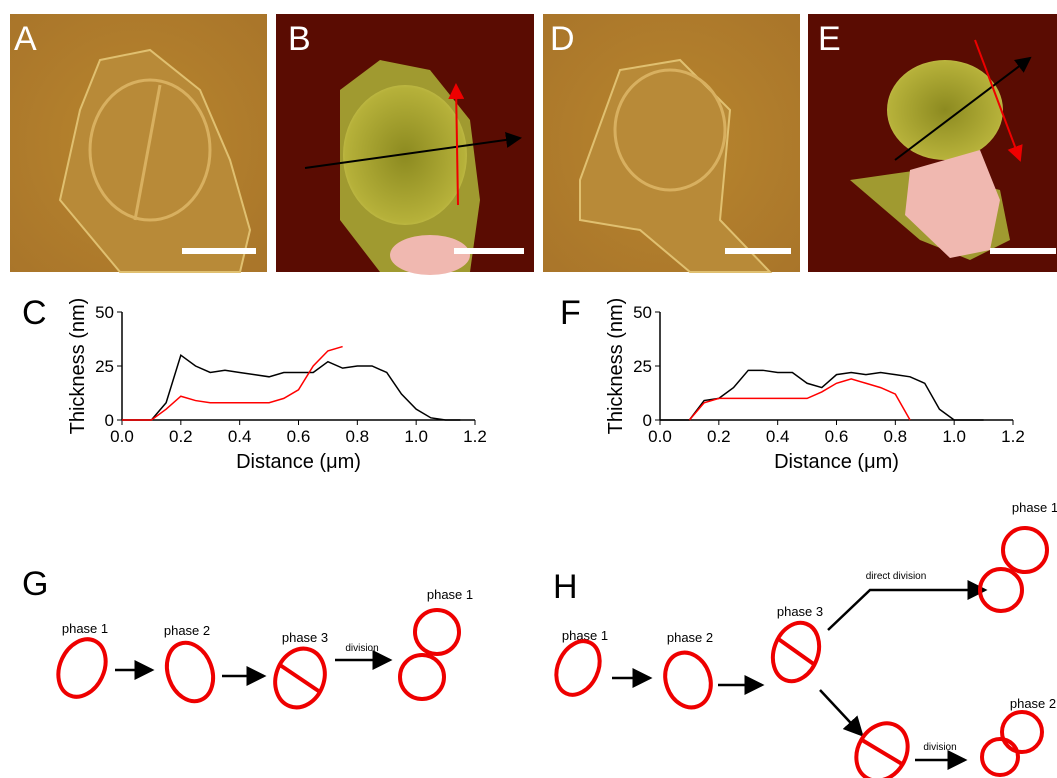  What do you see at coordinates (565, 587) in the screenshot?
I see `panel-letter: H` at bounding box center [565, 587].